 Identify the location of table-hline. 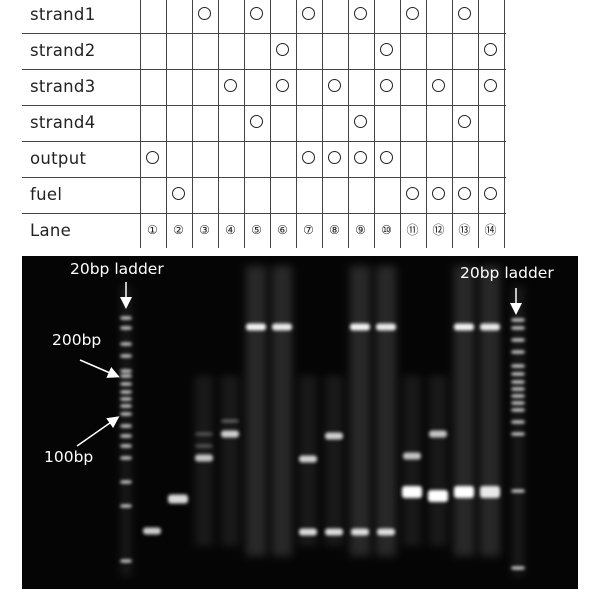
(264, 141).